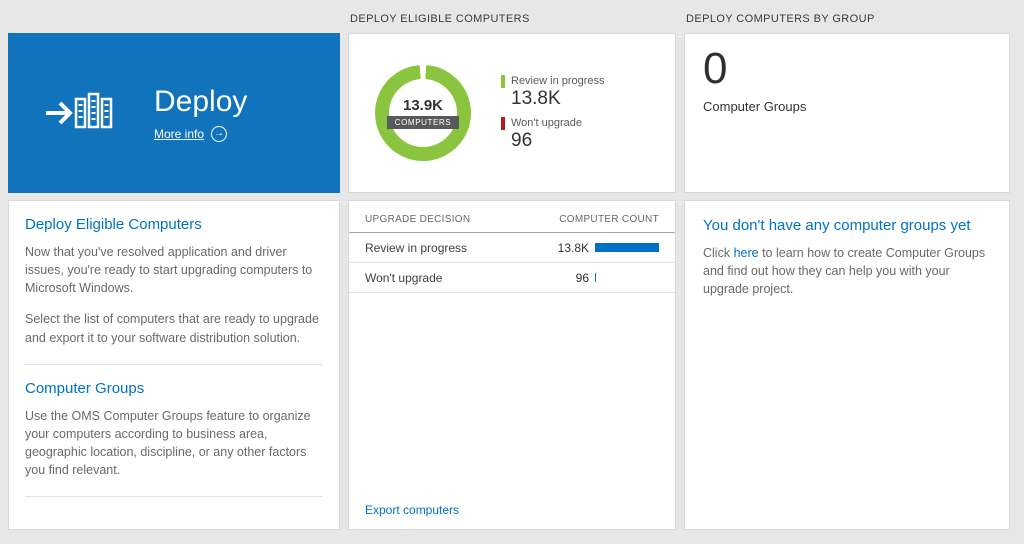 This screenshot has width=1024, height=544. I want to click on legend-swatch-red, so click(503, 123).